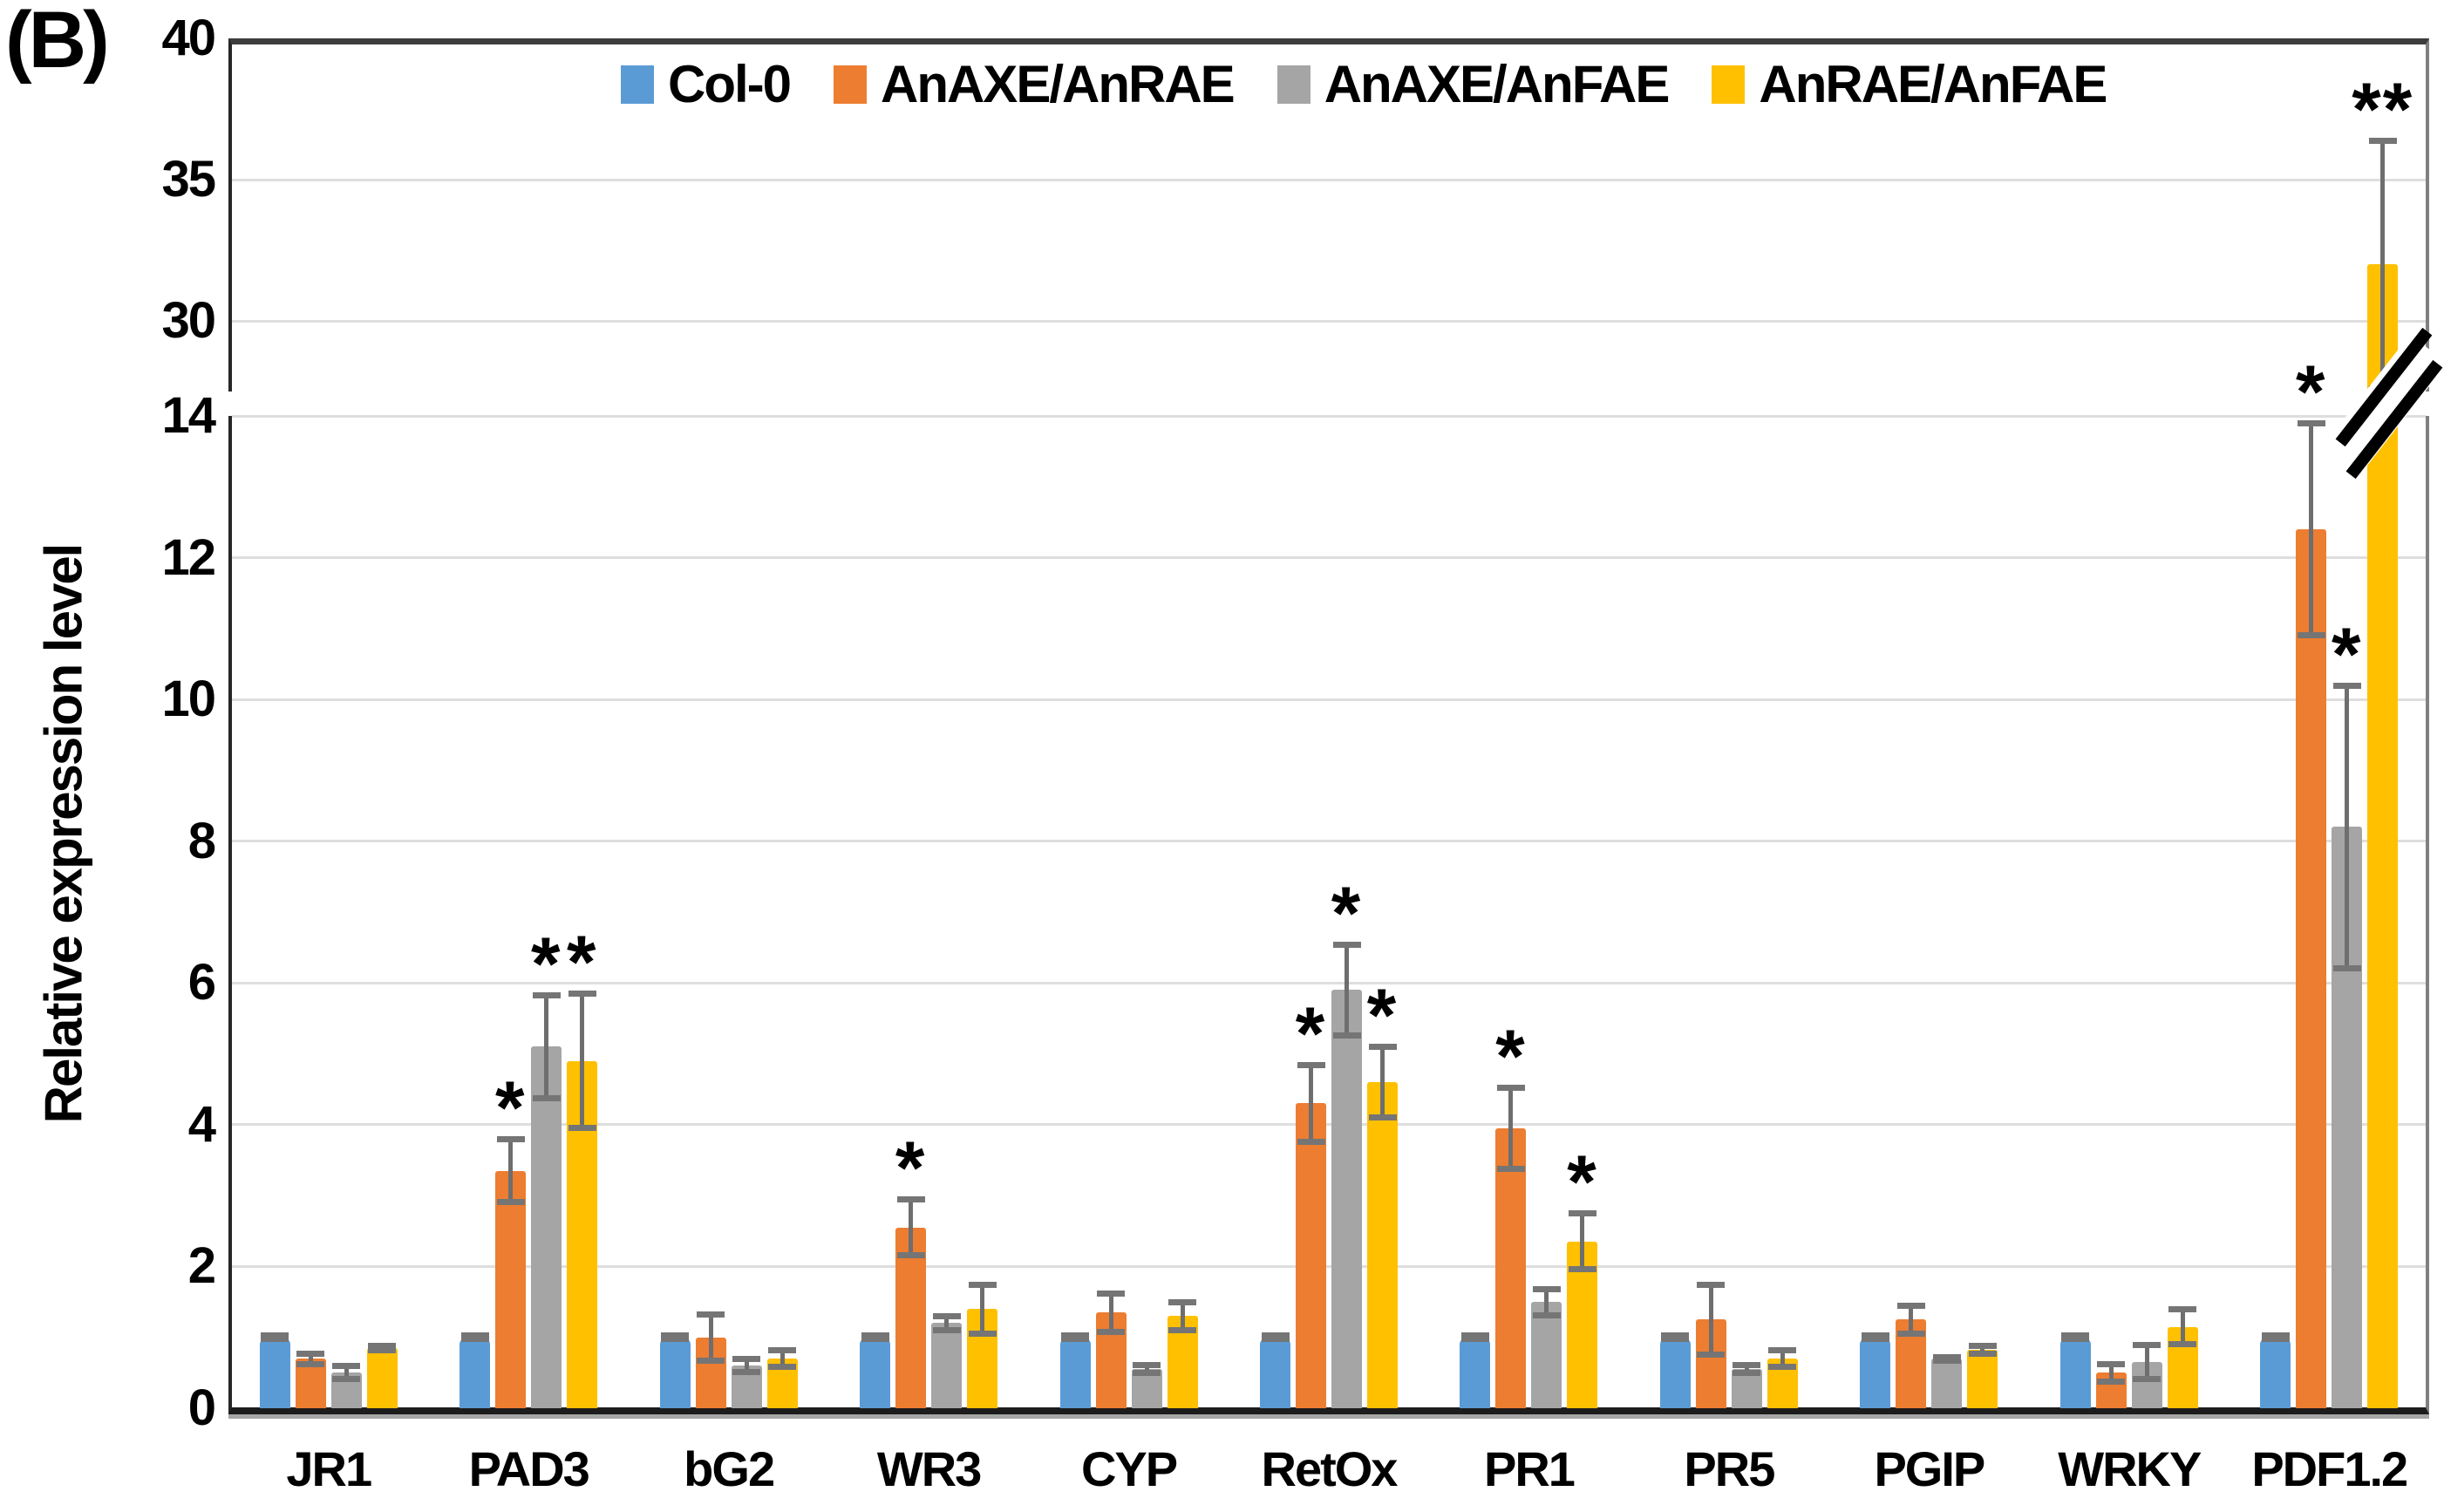  I want to click on error-bar-AnRAE/AnFAE-PR5, so click(1782, 1358).